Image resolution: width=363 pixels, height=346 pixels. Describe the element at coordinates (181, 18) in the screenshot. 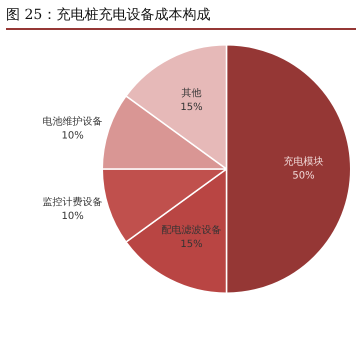

I see `chart-title: 图 25：充电桩充电设备成本构成` at that location.